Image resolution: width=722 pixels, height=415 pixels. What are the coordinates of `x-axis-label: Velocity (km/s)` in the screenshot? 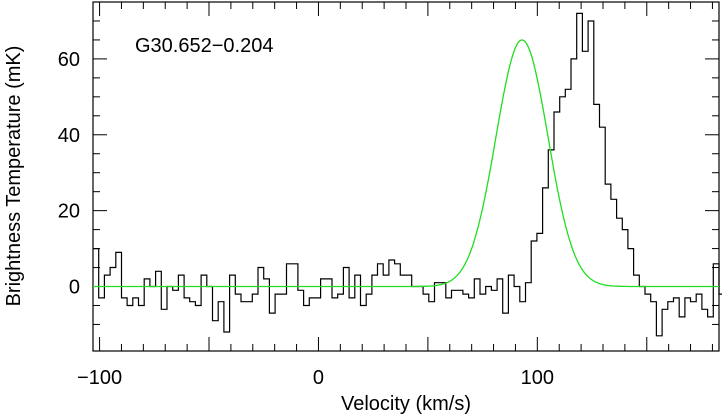 It's located at (406, 404).